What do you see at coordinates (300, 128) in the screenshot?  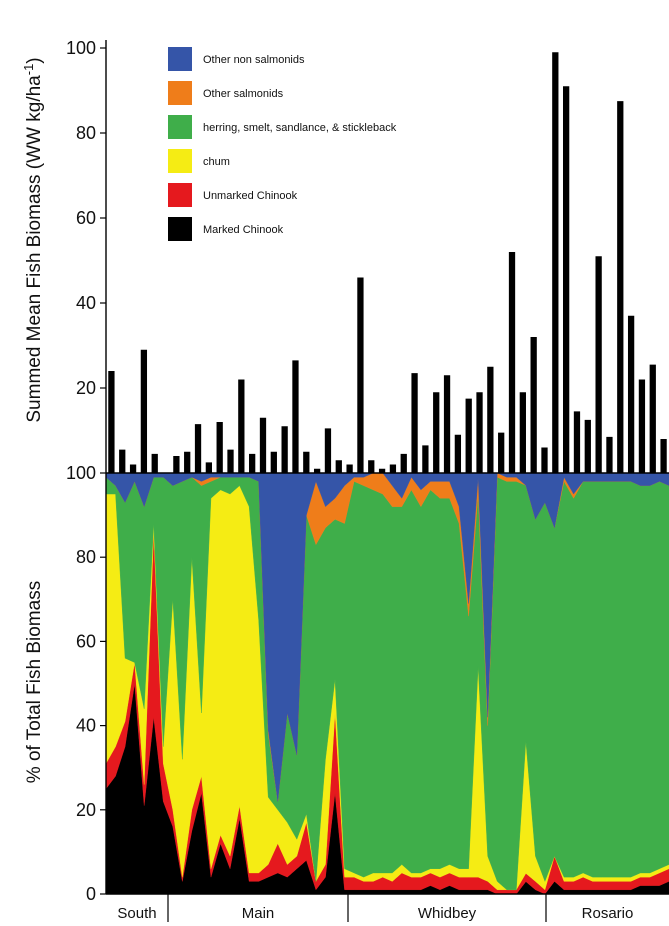 I see `legend-label: herring, smelt, sandlance, & stickleback` at bounding box center [300, 128].